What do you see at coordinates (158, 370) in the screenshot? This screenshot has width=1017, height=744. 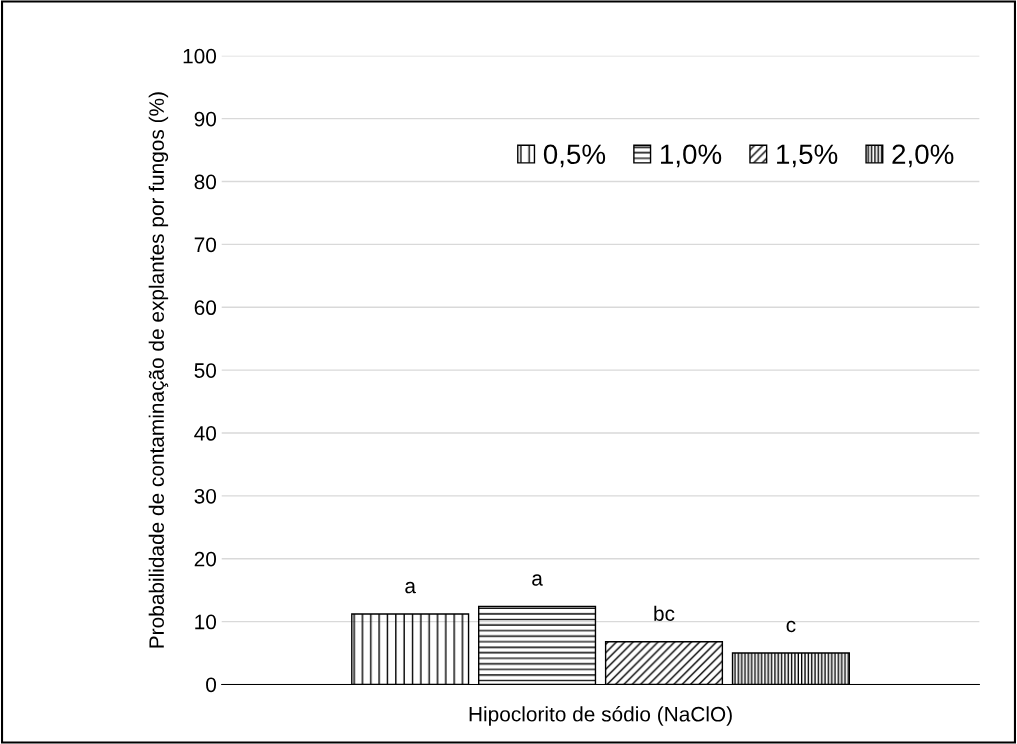 I see `y-axis-title: Probabilidade de contaminação de explantes por fungos (%)` at bounding box center [158, 370].